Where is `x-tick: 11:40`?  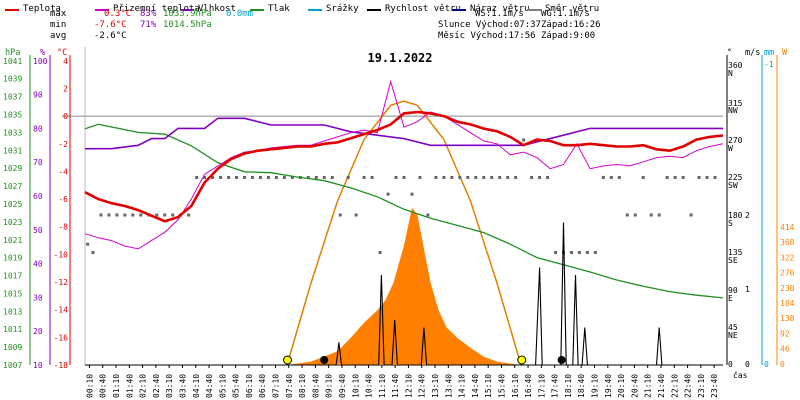 x-tick: 11:40 is located at coordinates (395, 386).